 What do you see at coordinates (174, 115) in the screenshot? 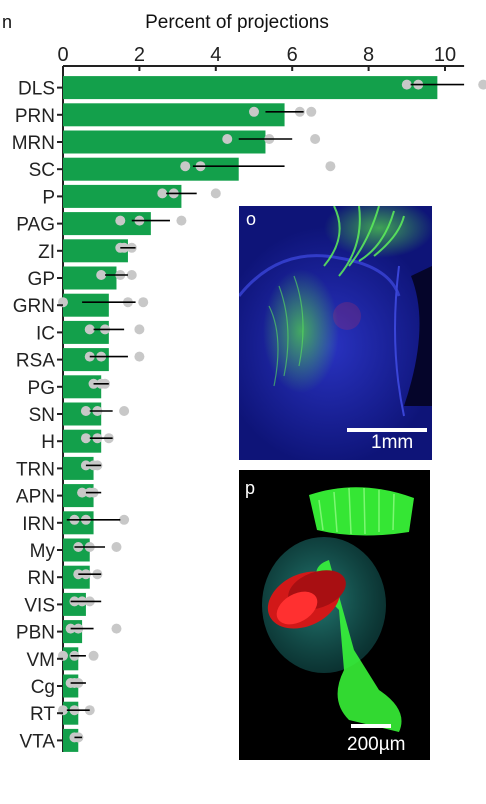
I see `bar-prn` at bounding box center [174, 115].